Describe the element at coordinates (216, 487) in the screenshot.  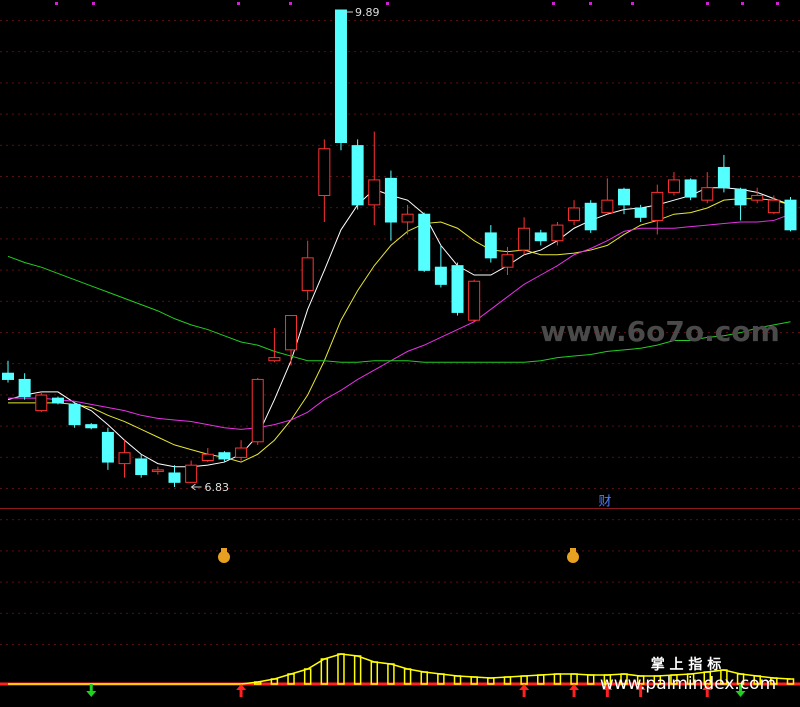
I see `low-label: 6.83` at that location.